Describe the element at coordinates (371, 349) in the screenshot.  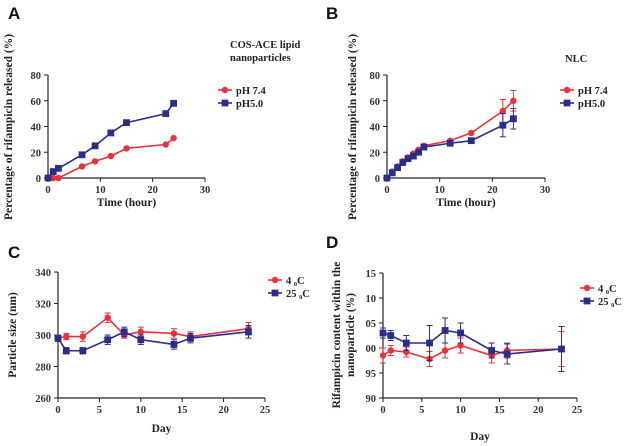
I see `y-tick-label: 00` at that location.